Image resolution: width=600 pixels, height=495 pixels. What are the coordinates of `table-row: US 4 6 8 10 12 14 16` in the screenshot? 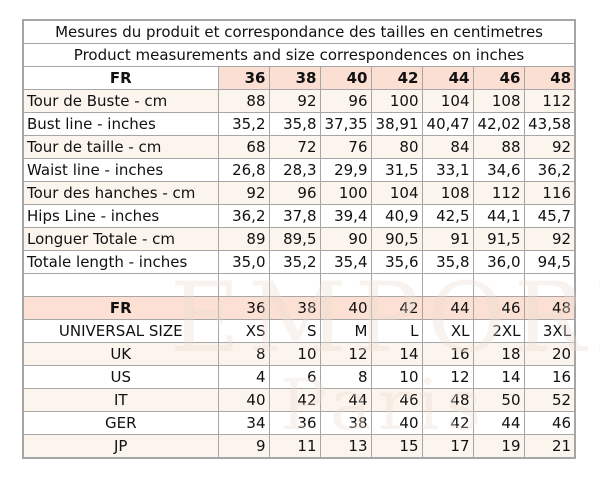 It's located at (299, 377).